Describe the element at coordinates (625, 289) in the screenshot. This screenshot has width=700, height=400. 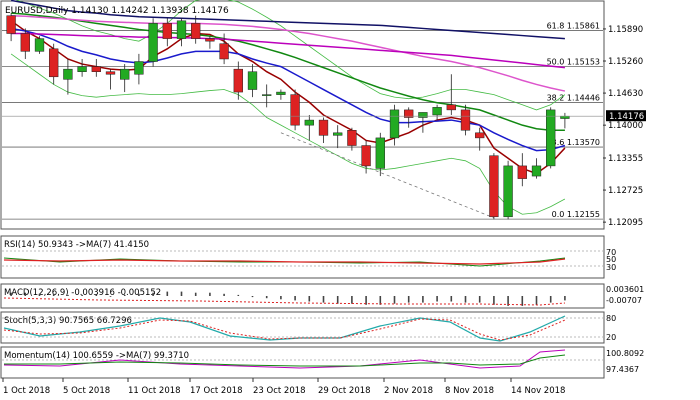
I see `macd-tick-upper: 0.003601` at that location.